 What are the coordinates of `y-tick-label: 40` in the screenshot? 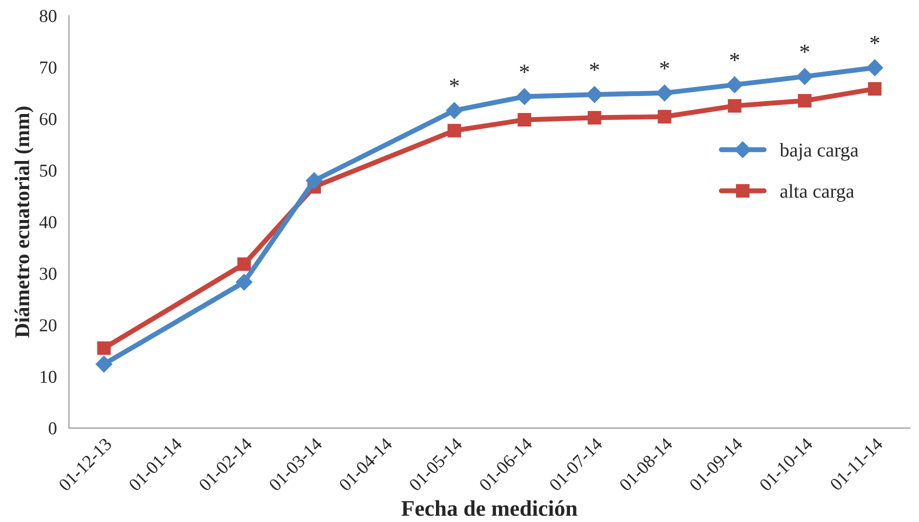 It's located at (47, 222).